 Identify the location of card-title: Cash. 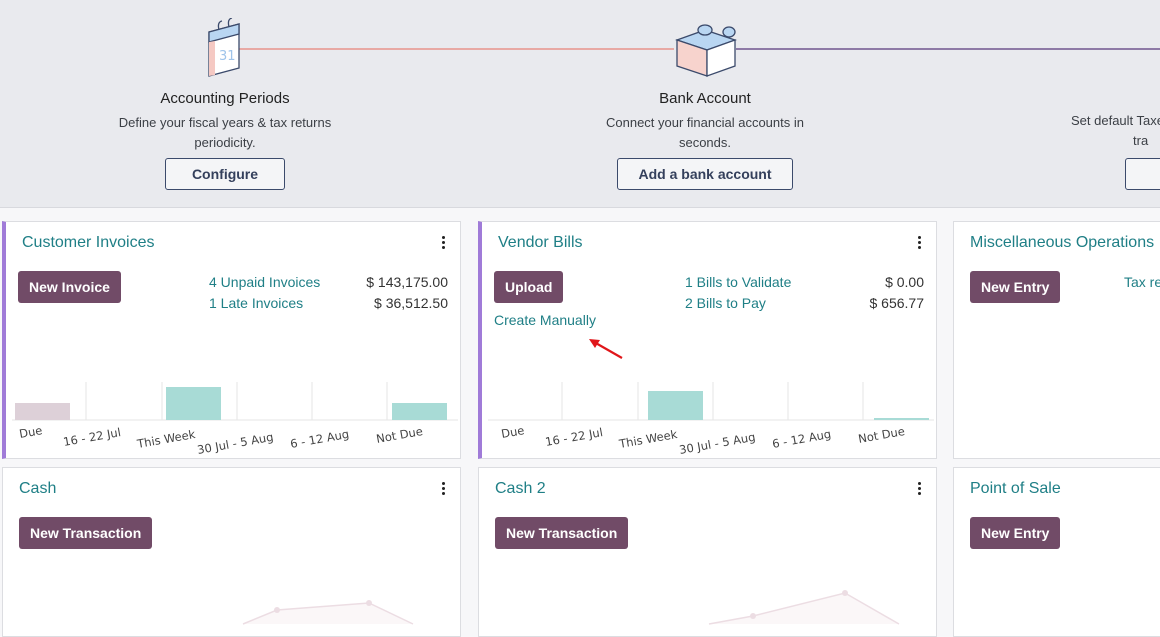
(38, 488).